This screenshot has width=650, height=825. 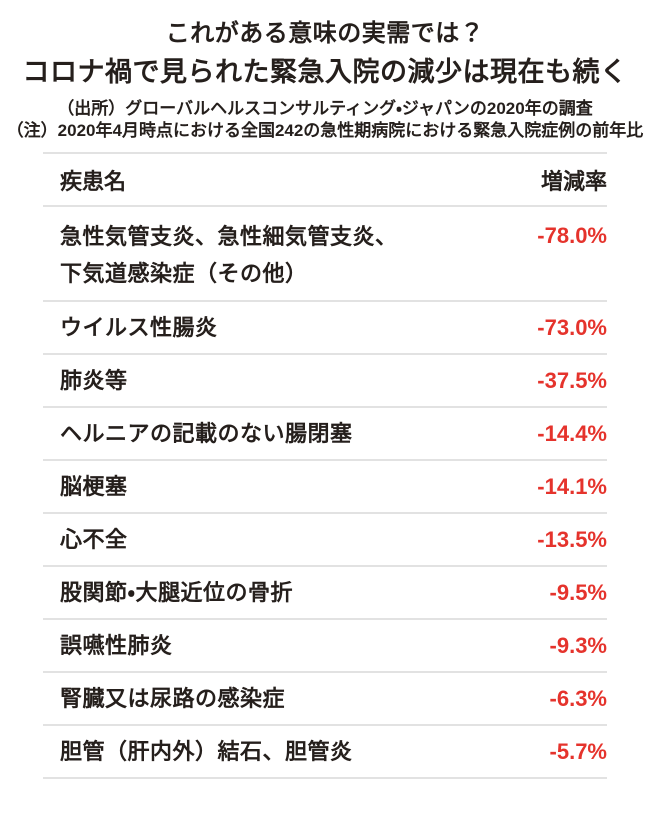 What do you see at coordinates (572, 486) in the screenshot?
I see `rate-value: -14.1%` at bounding box center [572, 486].